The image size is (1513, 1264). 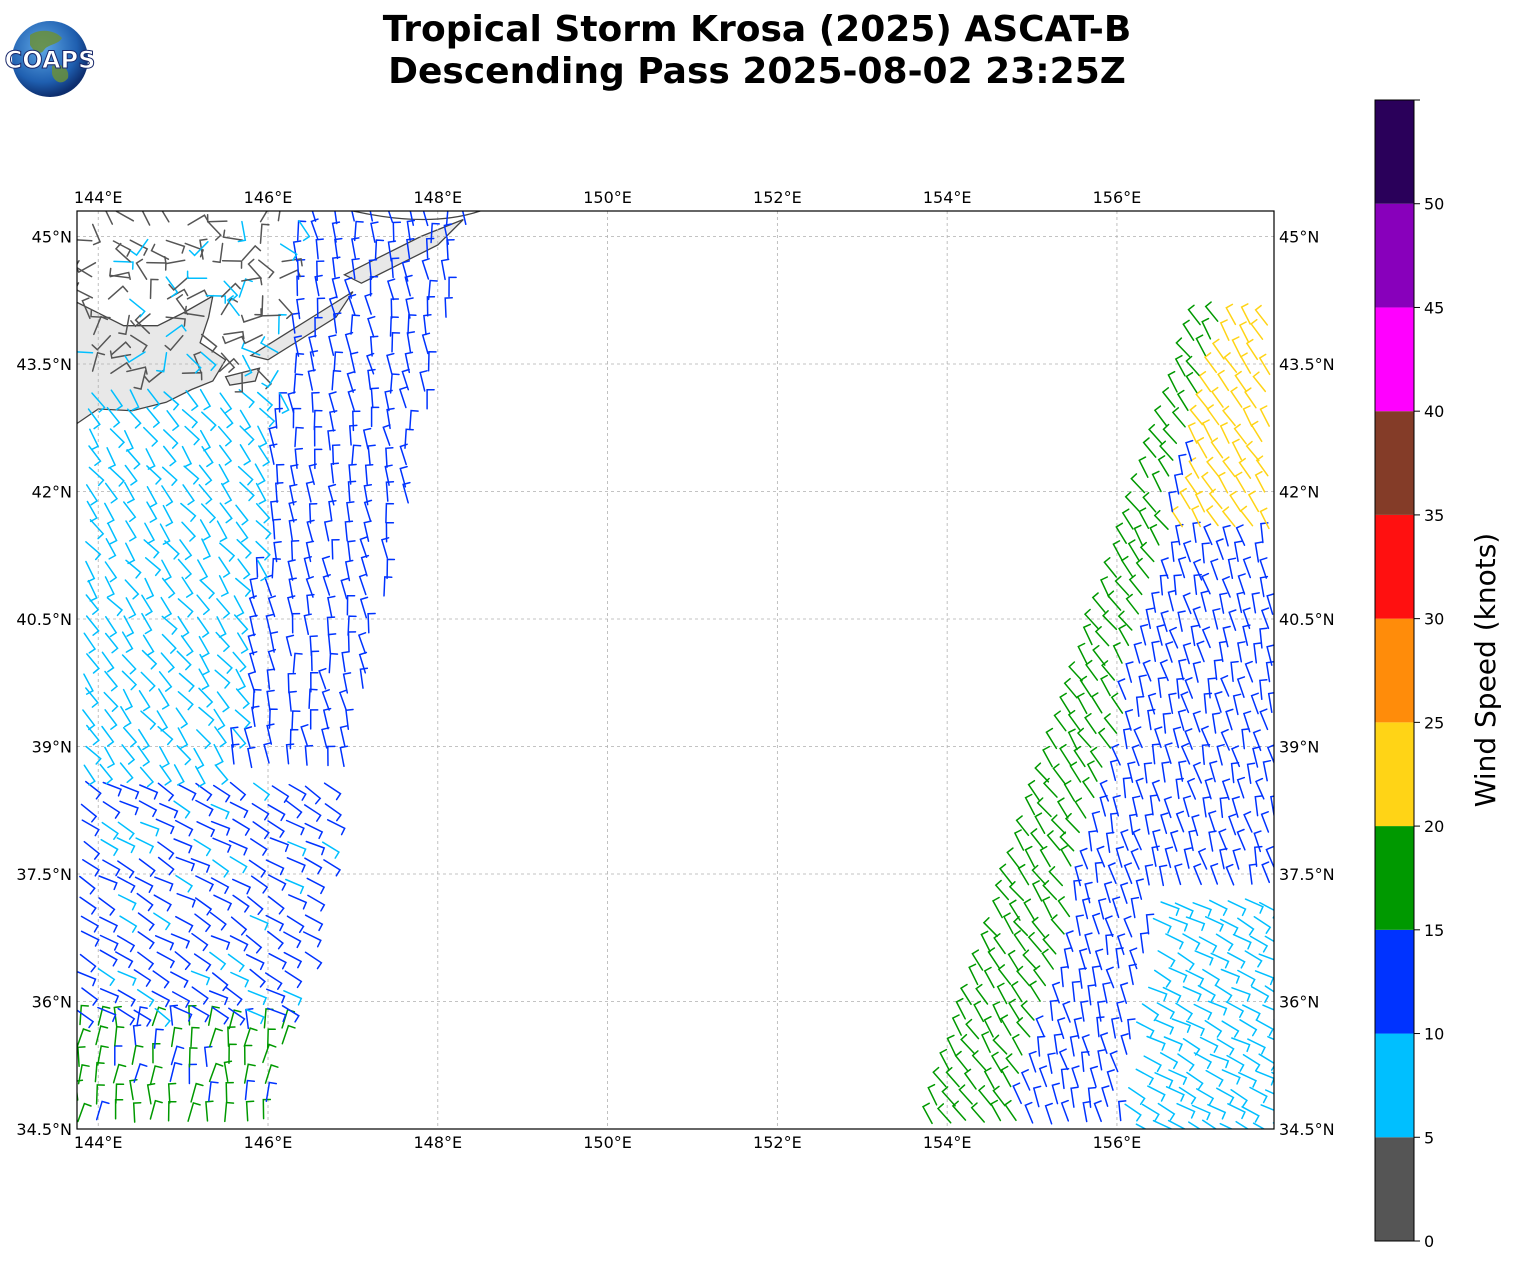 I want to click on lon-tick-label-bottom: 152°E, so click(x=777, y=1142).